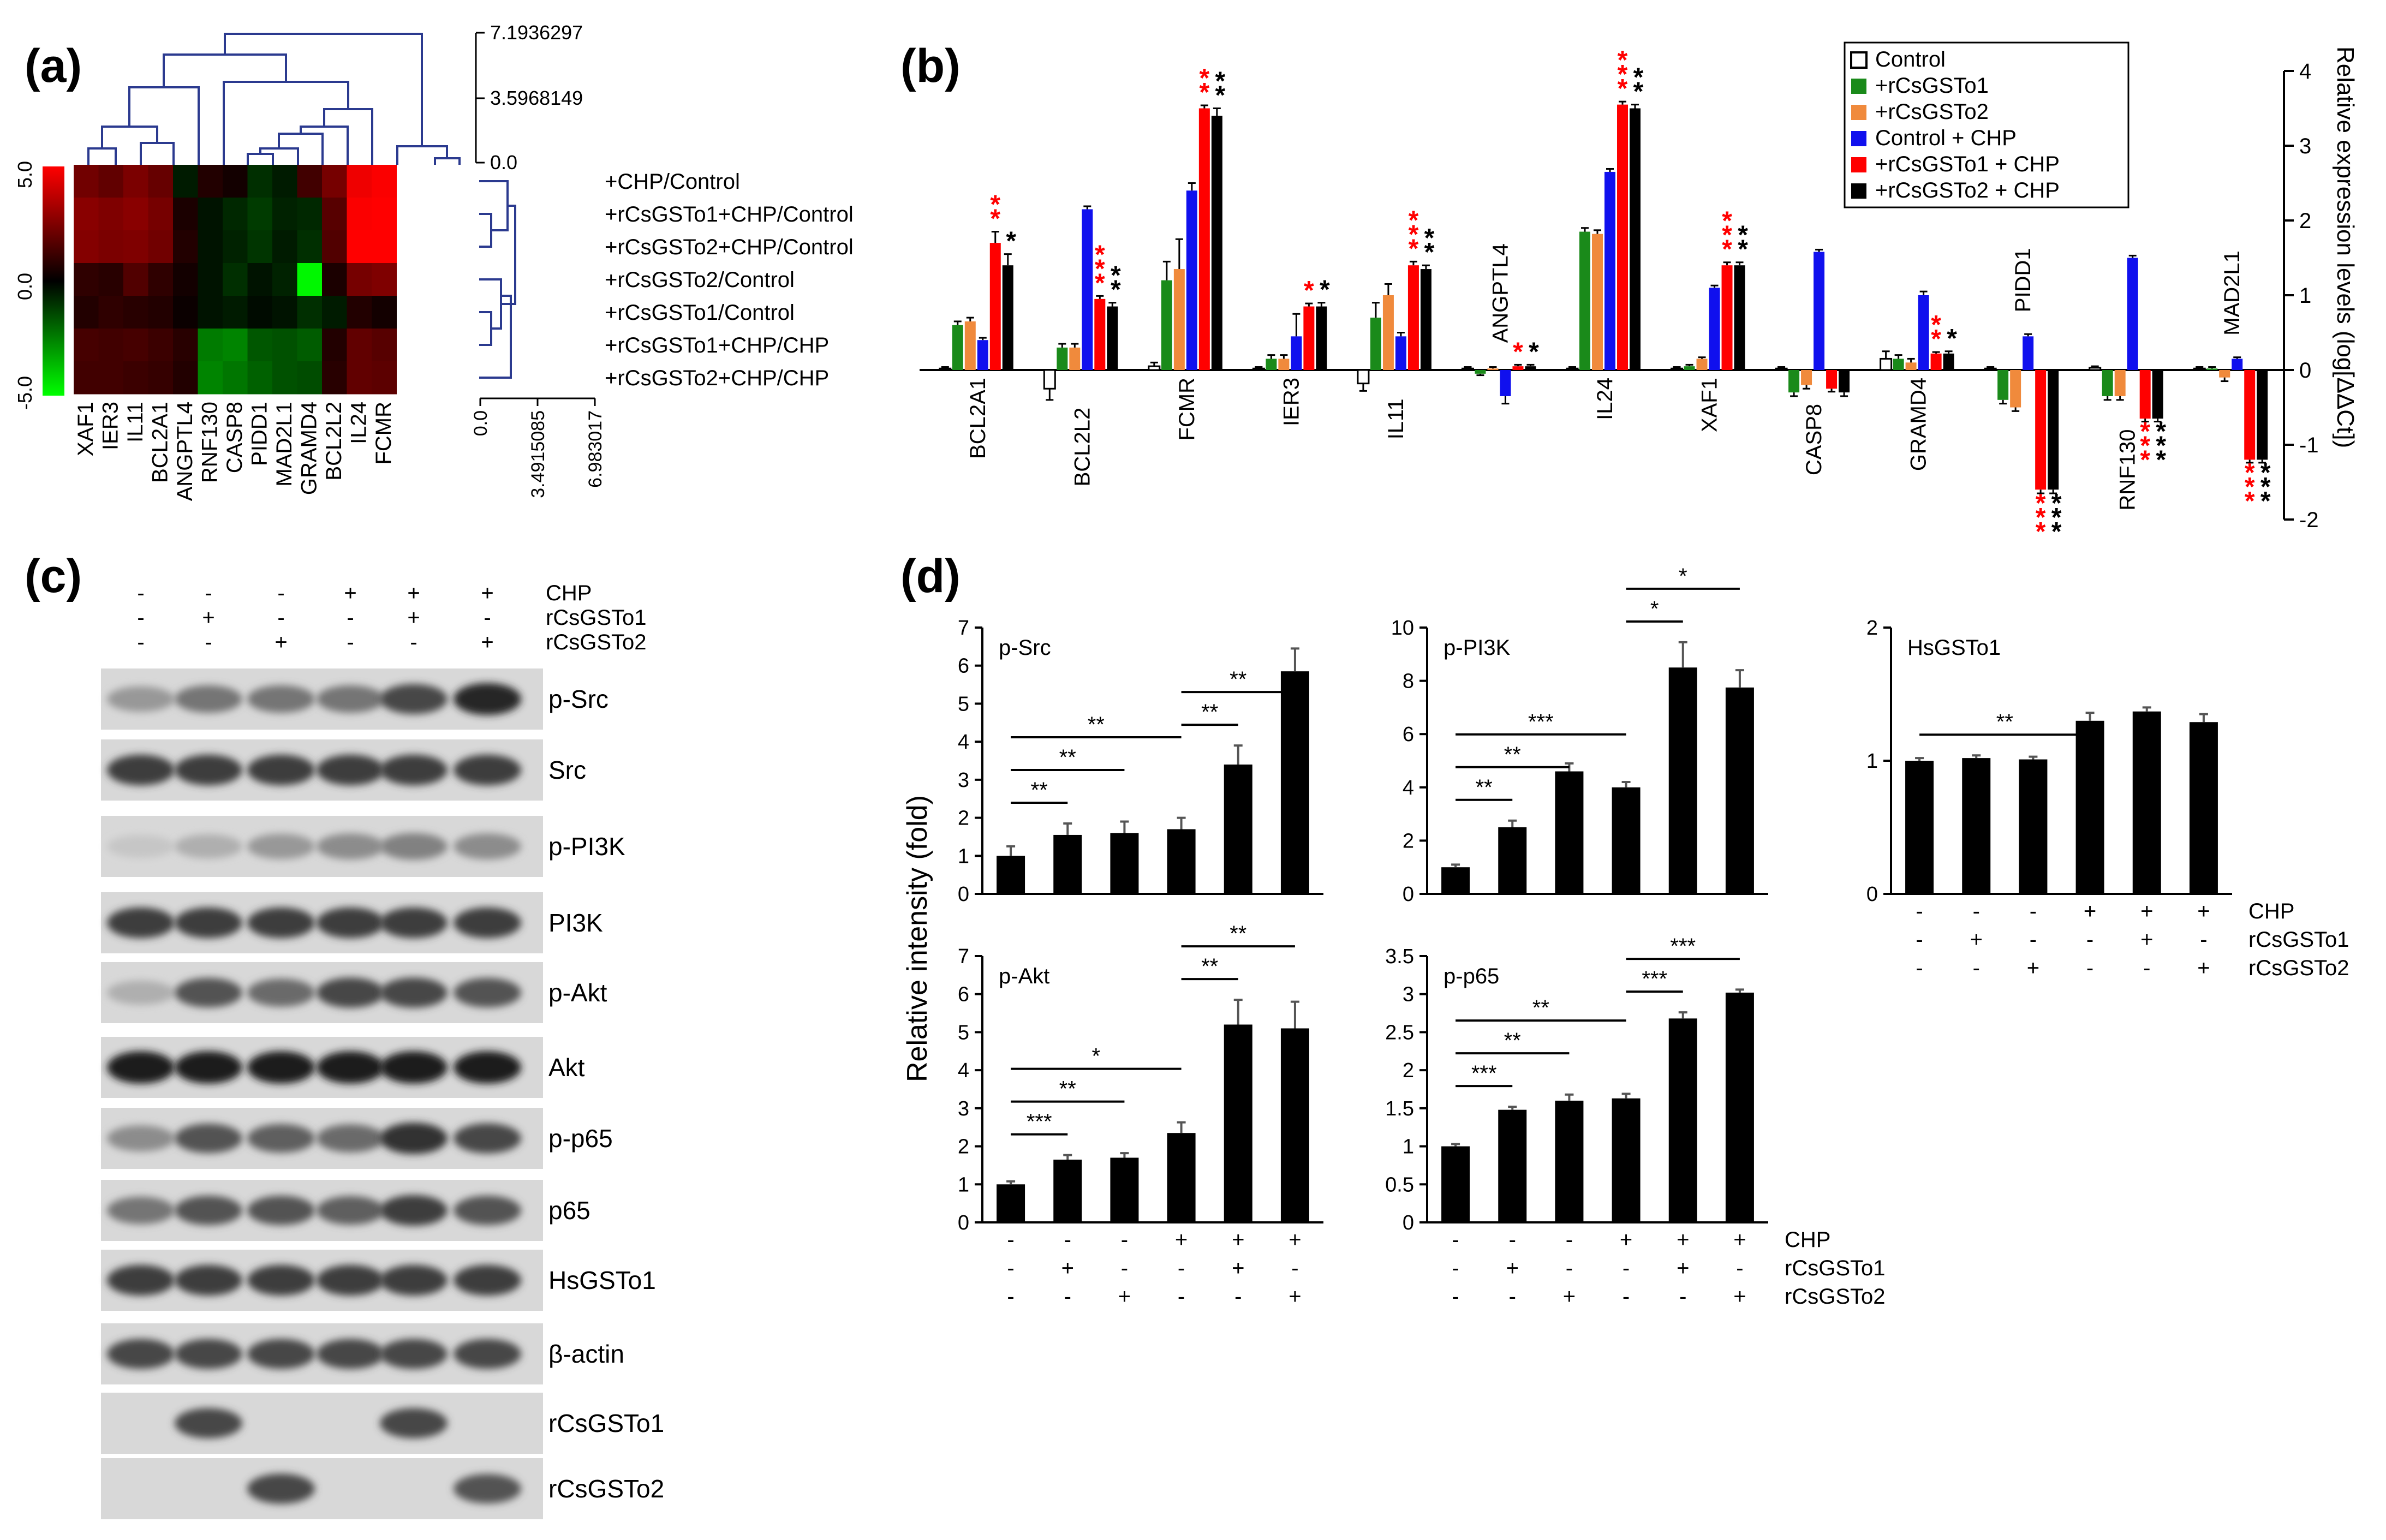 This screenshot has height=1540, width=2386. Describe the element at coordinates (2128, 470) in the screenshot. I see `gene-label: RNF130` at that location.